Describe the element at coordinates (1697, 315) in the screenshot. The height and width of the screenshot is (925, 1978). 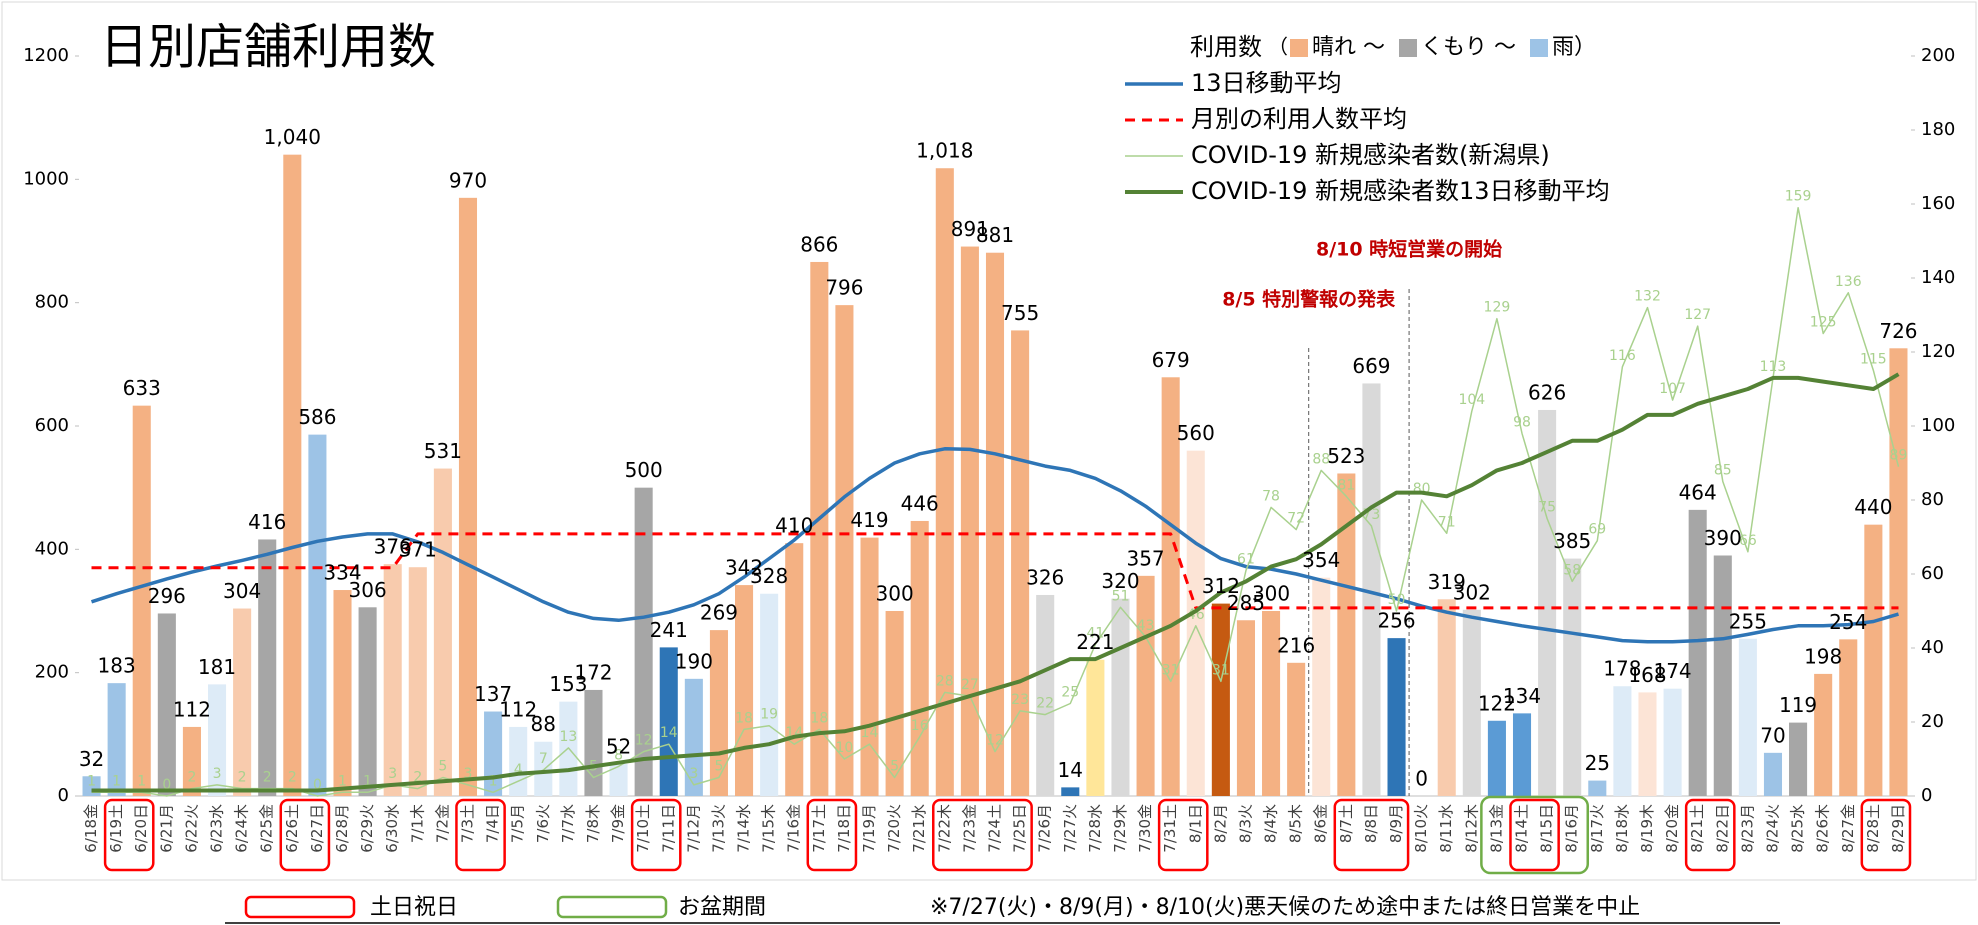
I see `covid-label: 127` at that location.